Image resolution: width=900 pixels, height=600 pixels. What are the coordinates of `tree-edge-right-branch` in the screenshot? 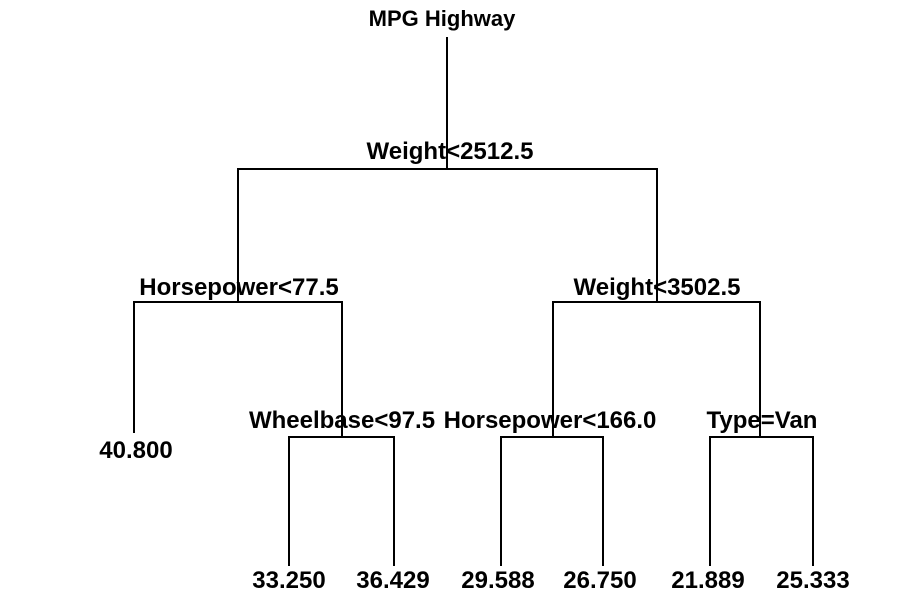 It's located at (657, 235).